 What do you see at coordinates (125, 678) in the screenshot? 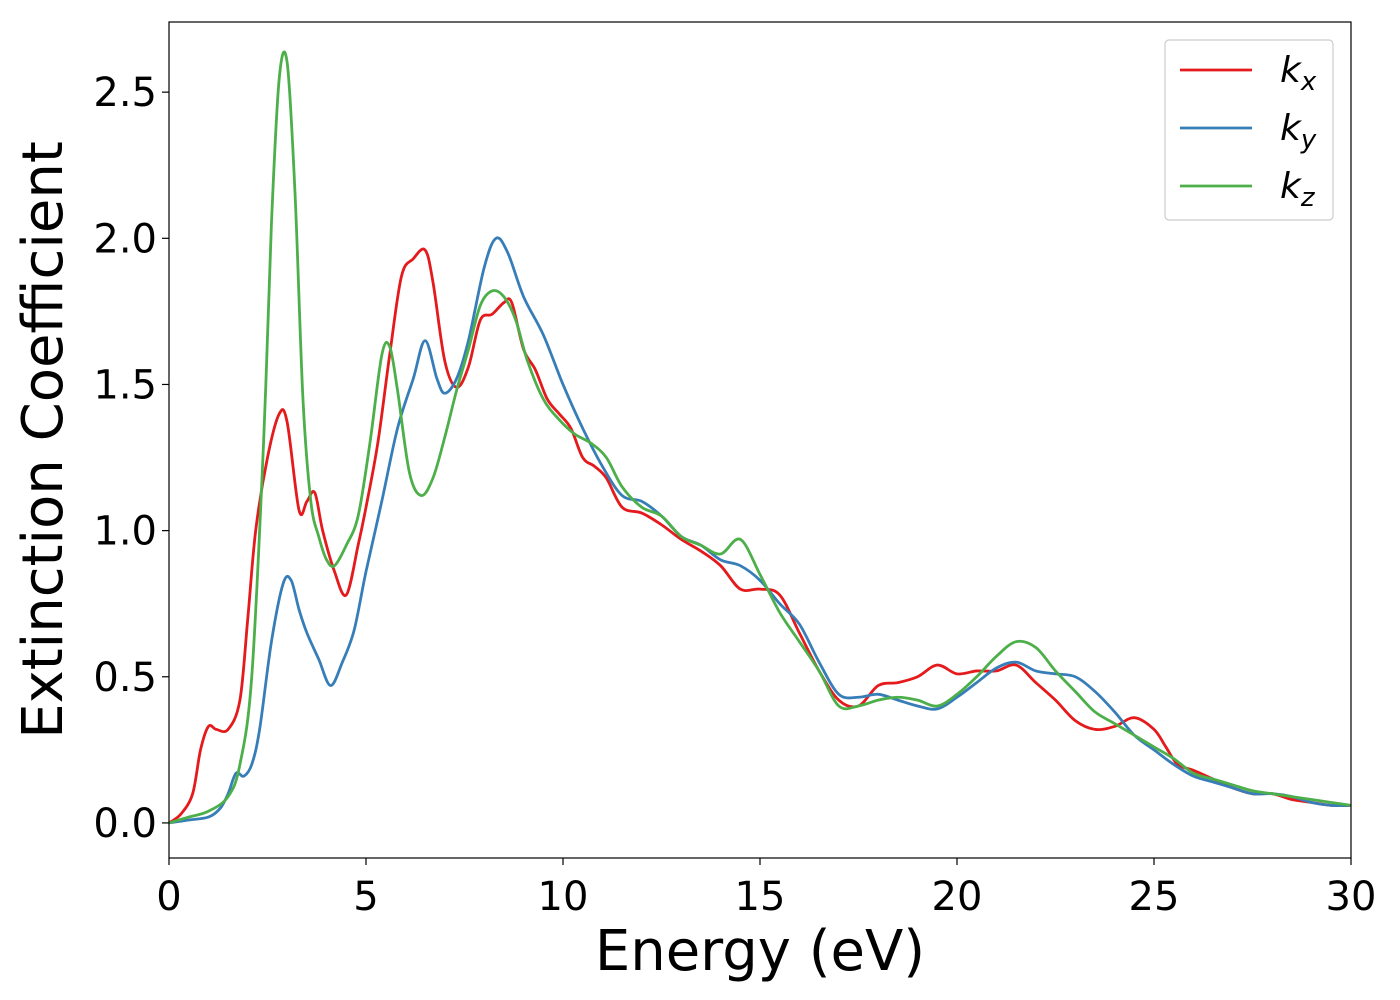
I see `y-tick-label: 0.5` at bounding box center [125, 678].